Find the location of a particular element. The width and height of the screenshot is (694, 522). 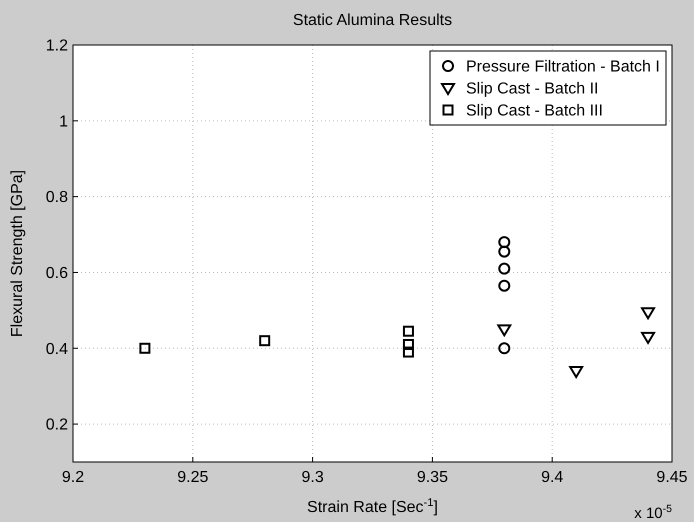

x-tick-label: 9.3 is located at coordinates (312, 477).